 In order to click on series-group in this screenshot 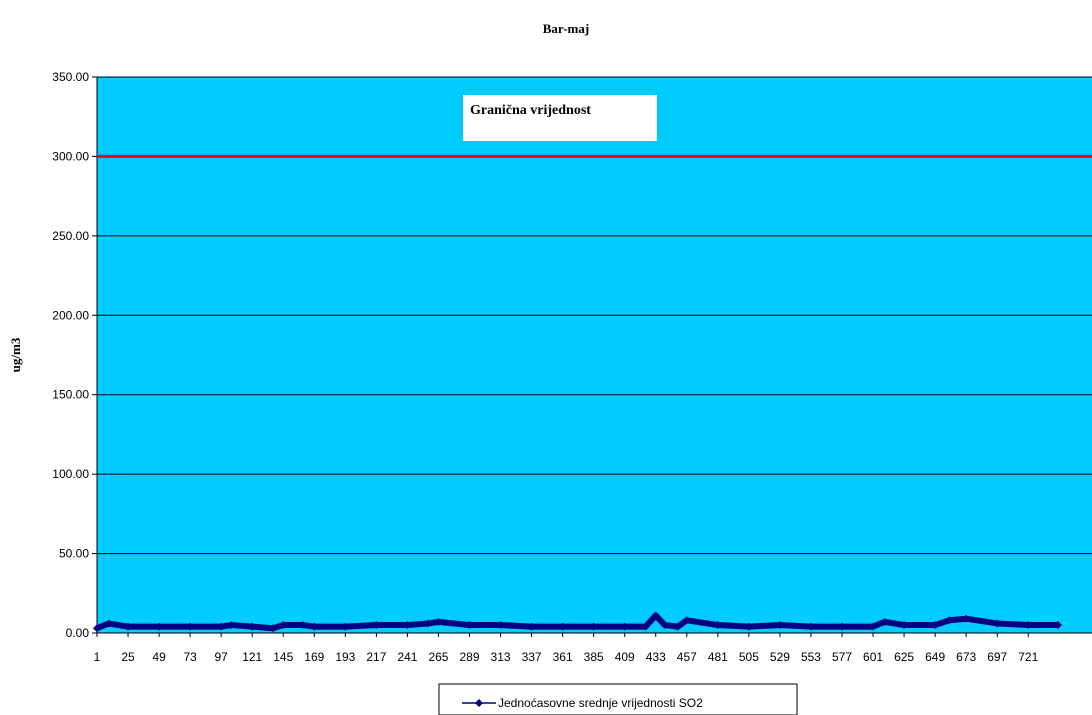, I will do `click(577, 622)`.